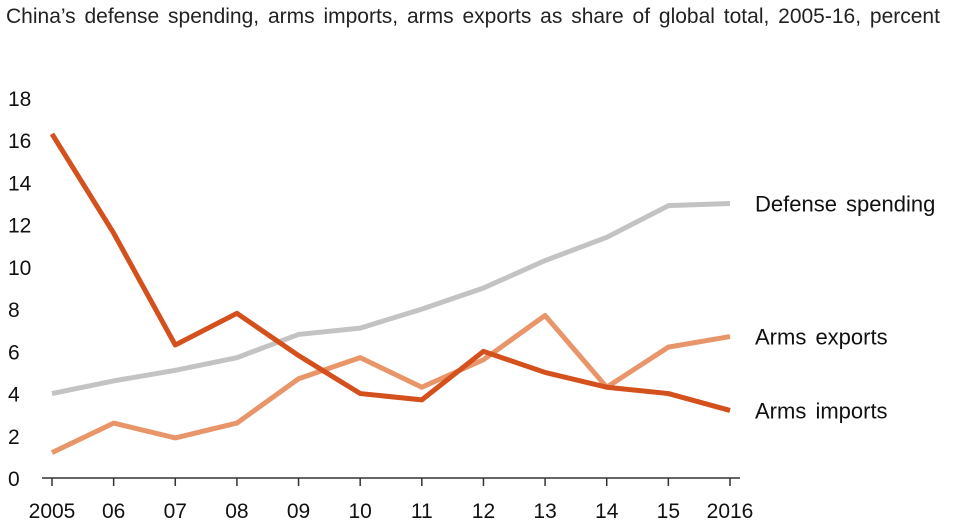  Describe the element at coordinates (607, 511) in the screenshot. I see `x-tick-label: 14` at that location.